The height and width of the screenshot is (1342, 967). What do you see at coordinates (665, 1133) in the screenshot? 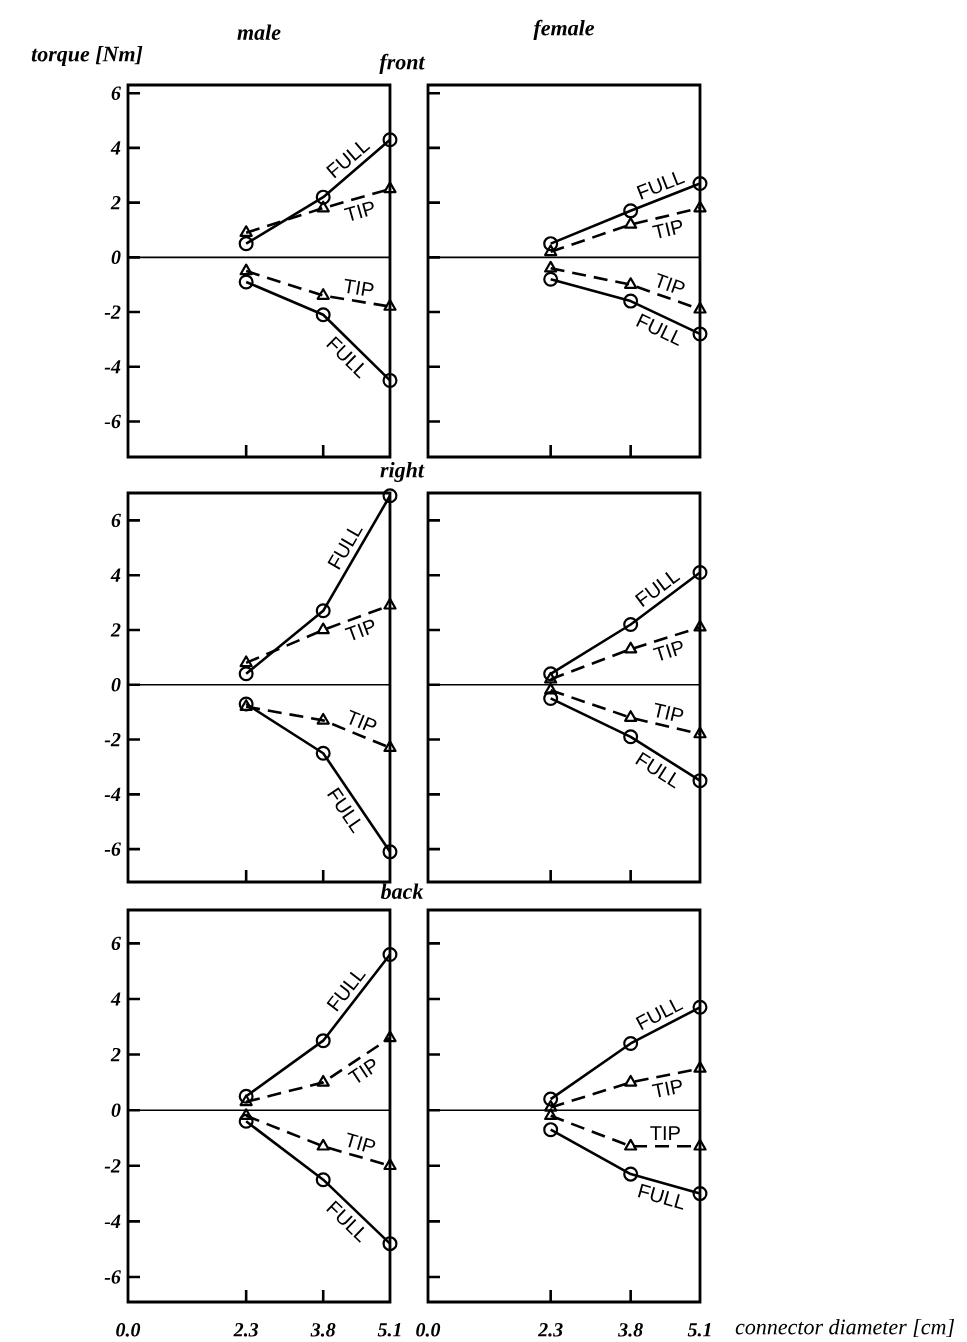
I see `series-label: TIP` at bounding box center [665, 1133].